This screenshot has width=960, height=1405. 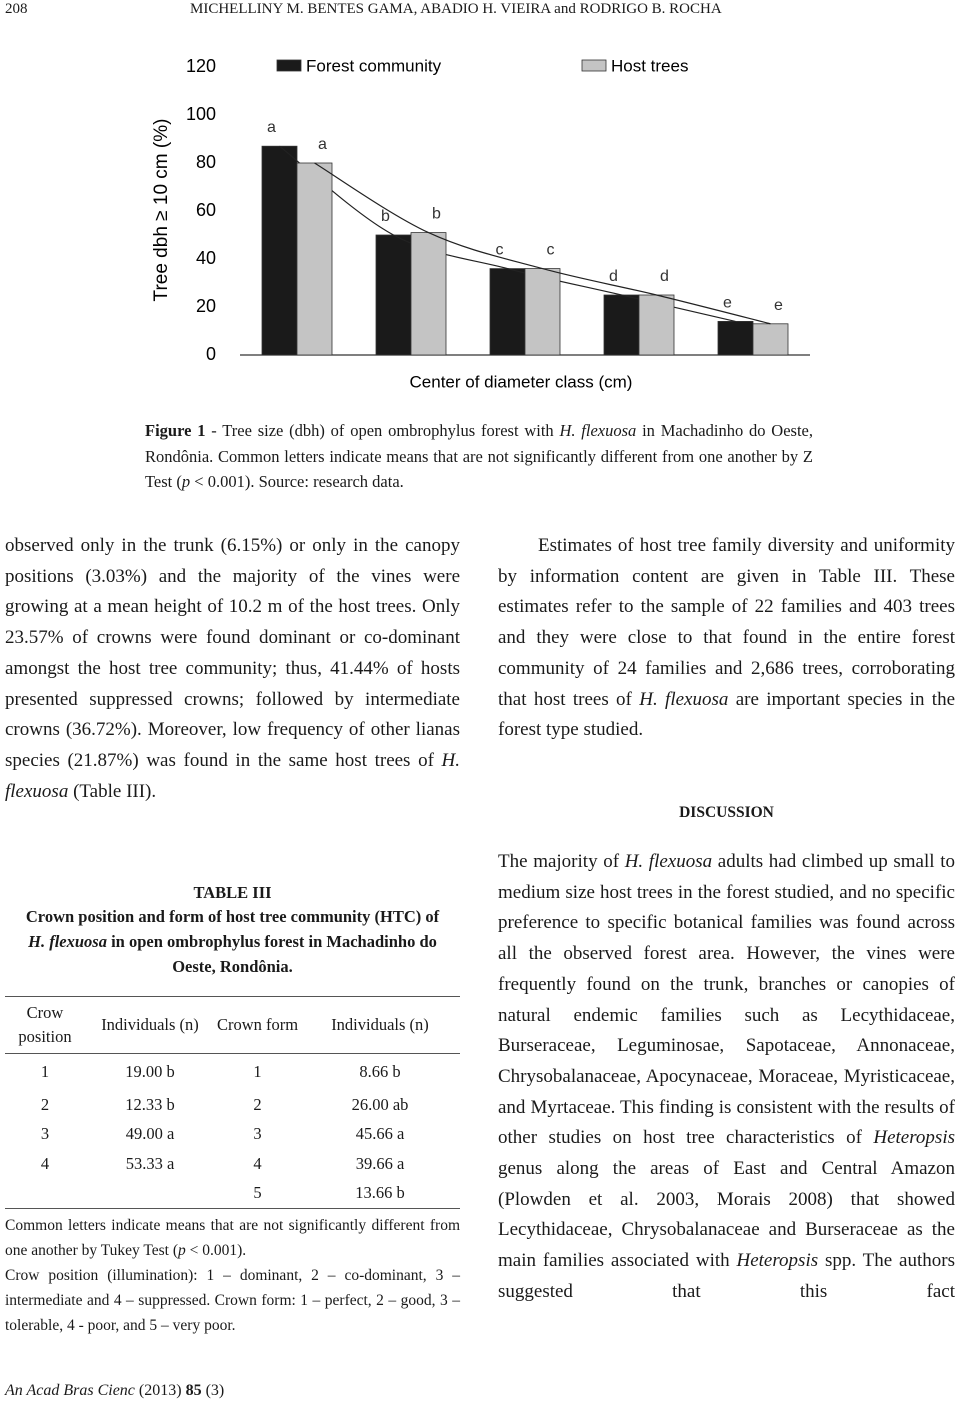 What do you see at coordinates (542, 243) in the screenshot?
I see `trend-line` at bounding box center [542, 243].